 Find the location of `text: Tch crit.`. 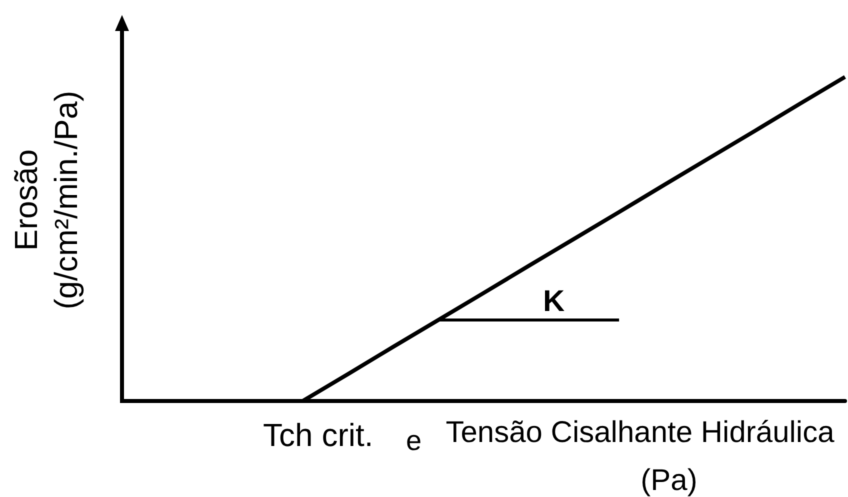

text: Tch crit. is located at coordinates (318, 435).